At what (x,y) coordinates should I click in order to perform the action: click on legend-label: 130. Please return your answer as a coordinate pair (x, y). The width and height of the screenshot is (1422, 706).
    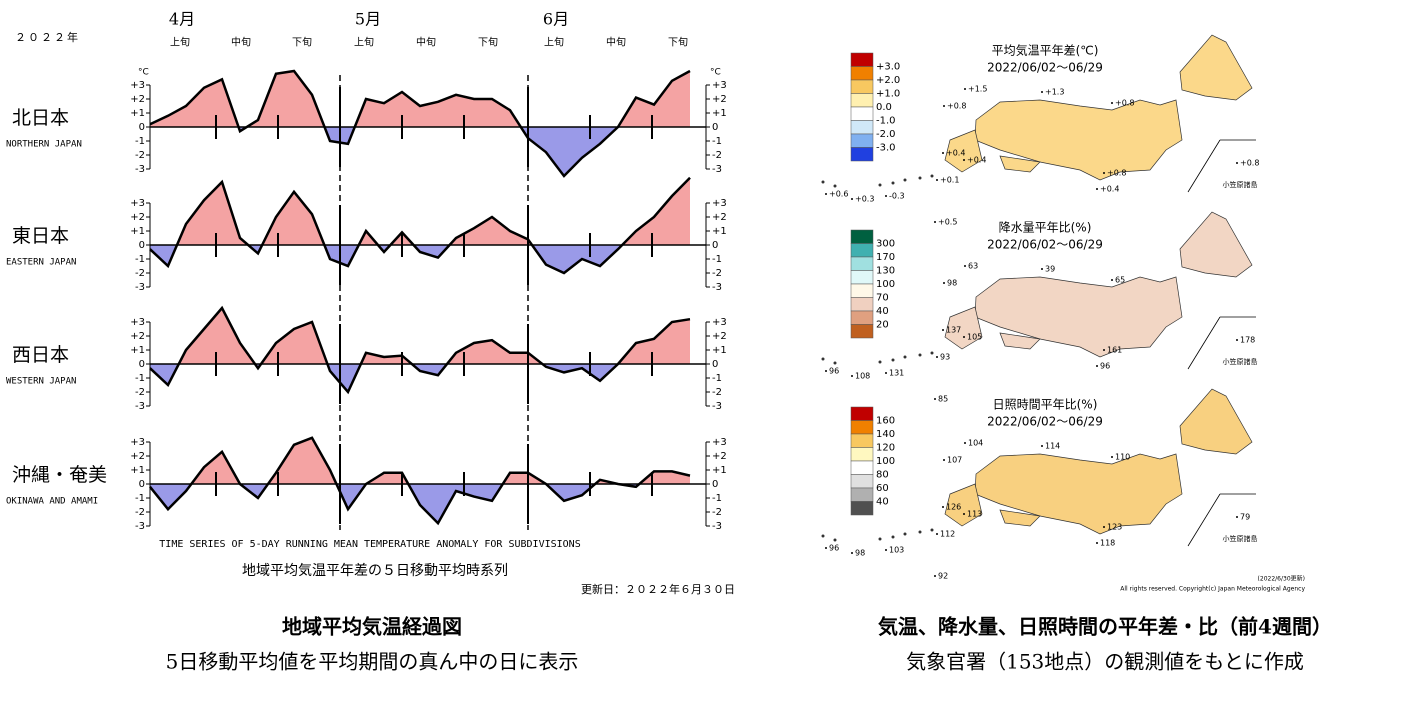
    Looking at the image, I should click on (885, 271).